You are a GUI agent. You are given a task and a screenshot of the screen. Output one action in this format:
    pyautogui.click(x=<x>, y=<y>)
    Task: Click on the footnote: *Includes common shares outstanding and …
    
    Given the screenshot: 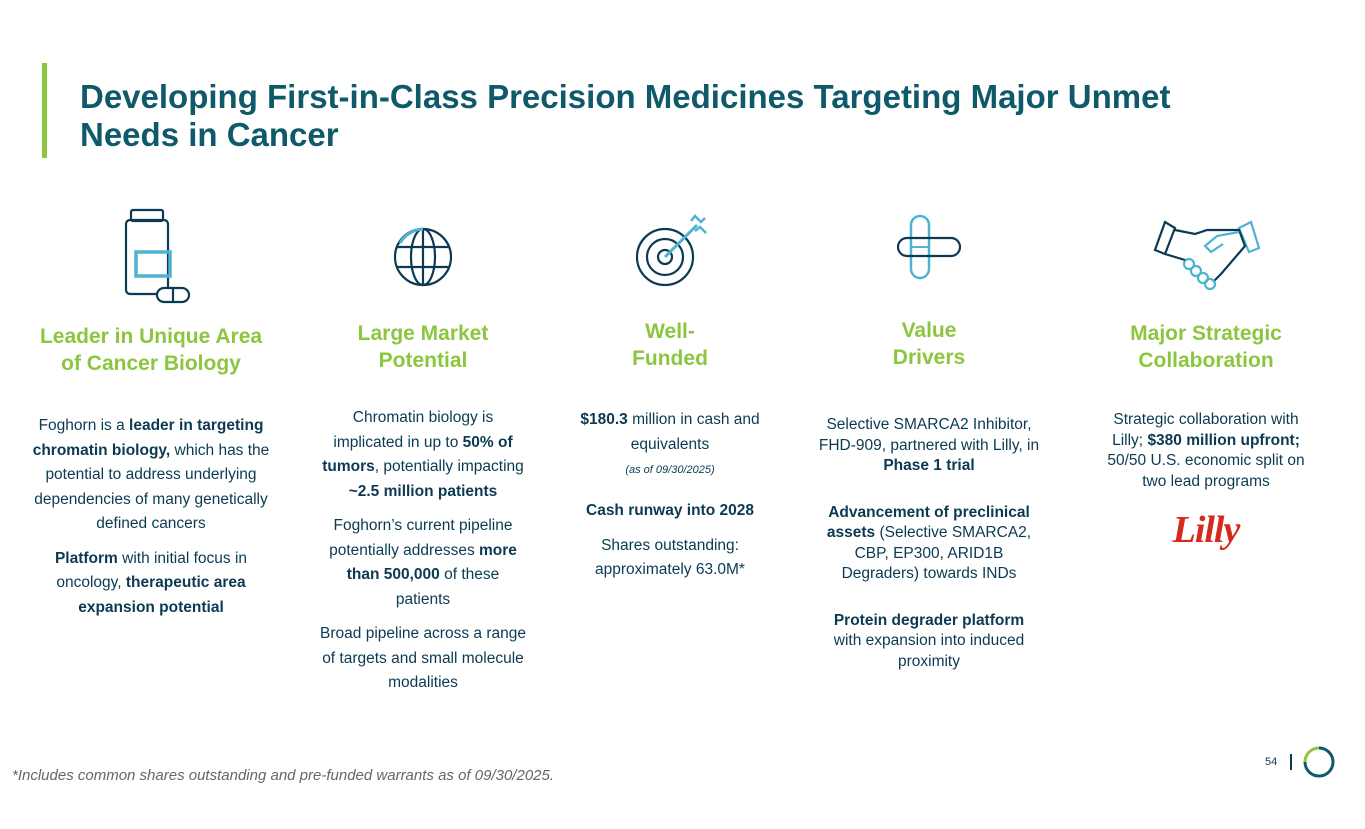 What is the action you would take?
    pyautogui.click(x=283, y=775)
    